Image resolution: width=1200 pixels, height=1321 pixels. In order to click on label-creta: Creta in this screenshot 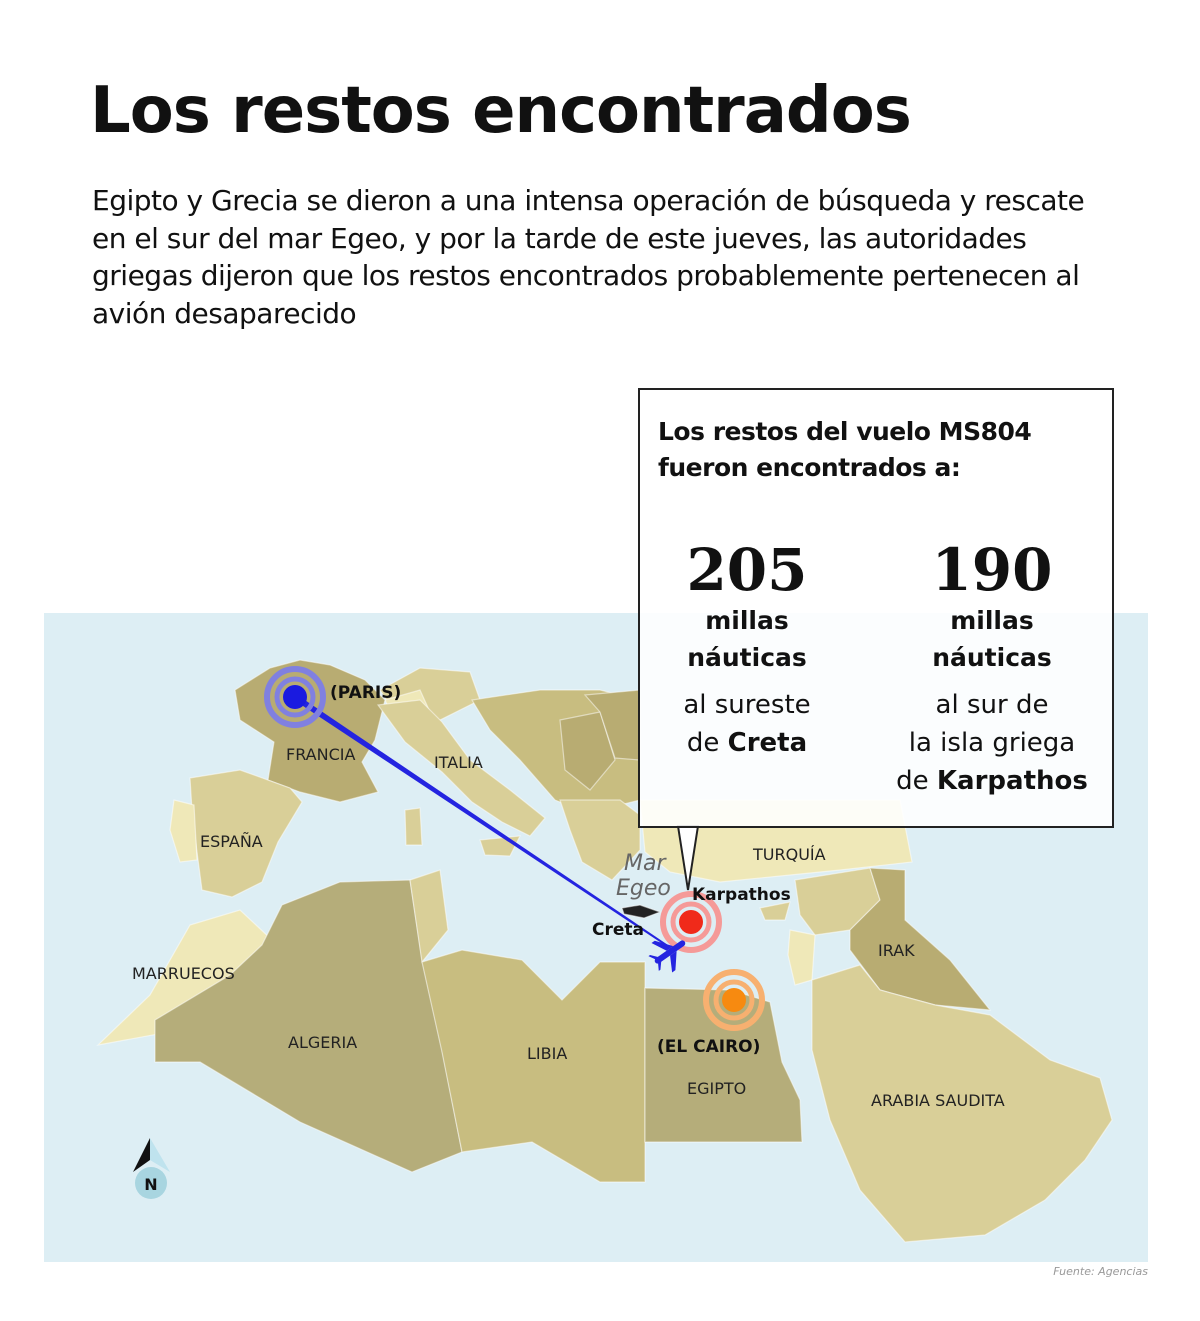, I will do `click(618, 930)`.